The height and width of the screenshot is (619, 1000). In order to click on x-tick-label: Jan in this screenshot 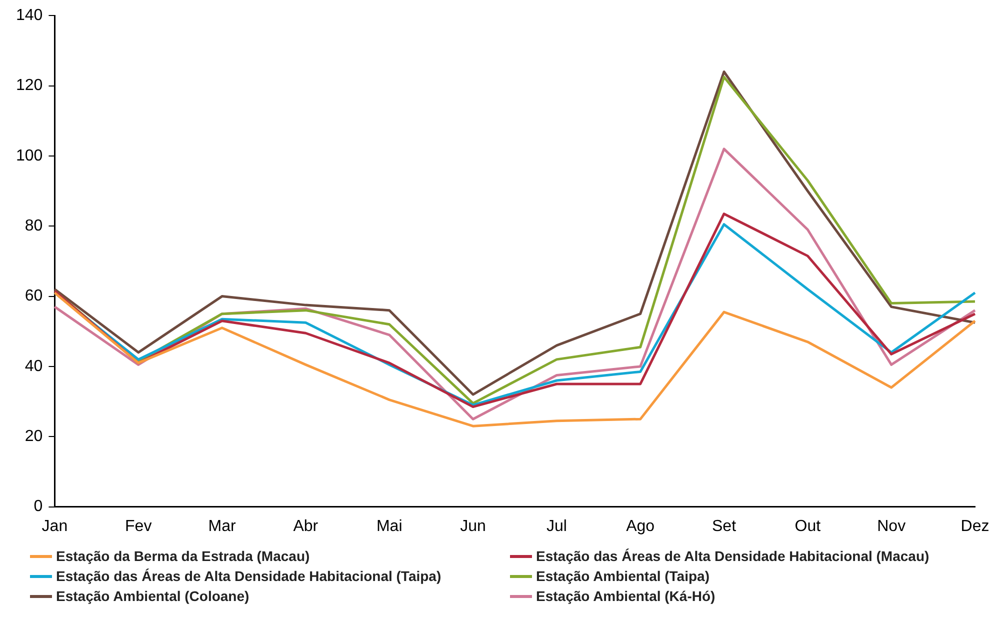, I will do `click(55, 526)`.